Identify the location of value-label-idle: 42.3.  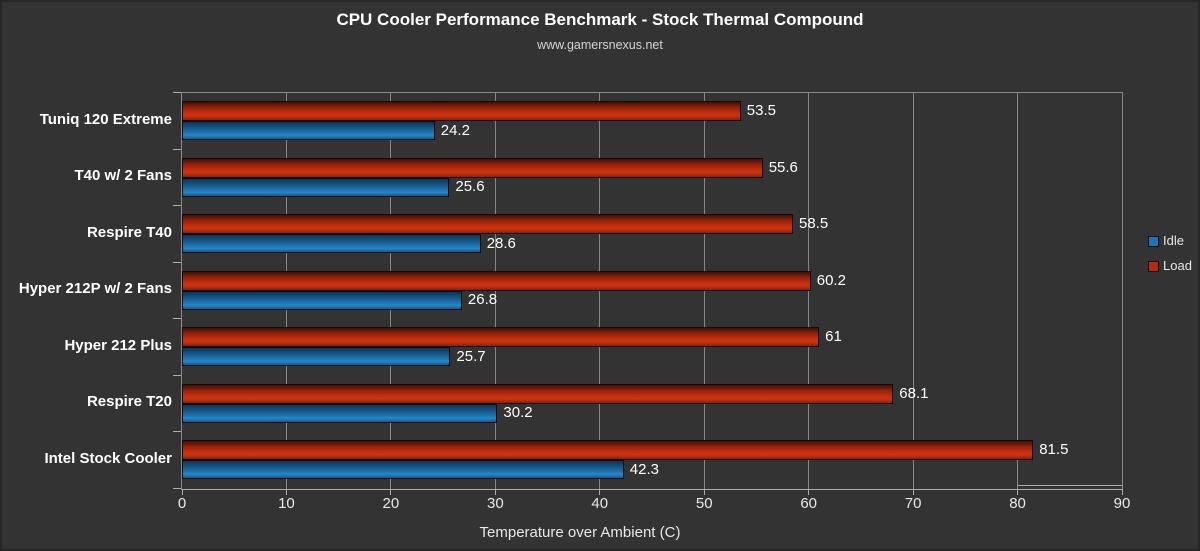
(644, 469).